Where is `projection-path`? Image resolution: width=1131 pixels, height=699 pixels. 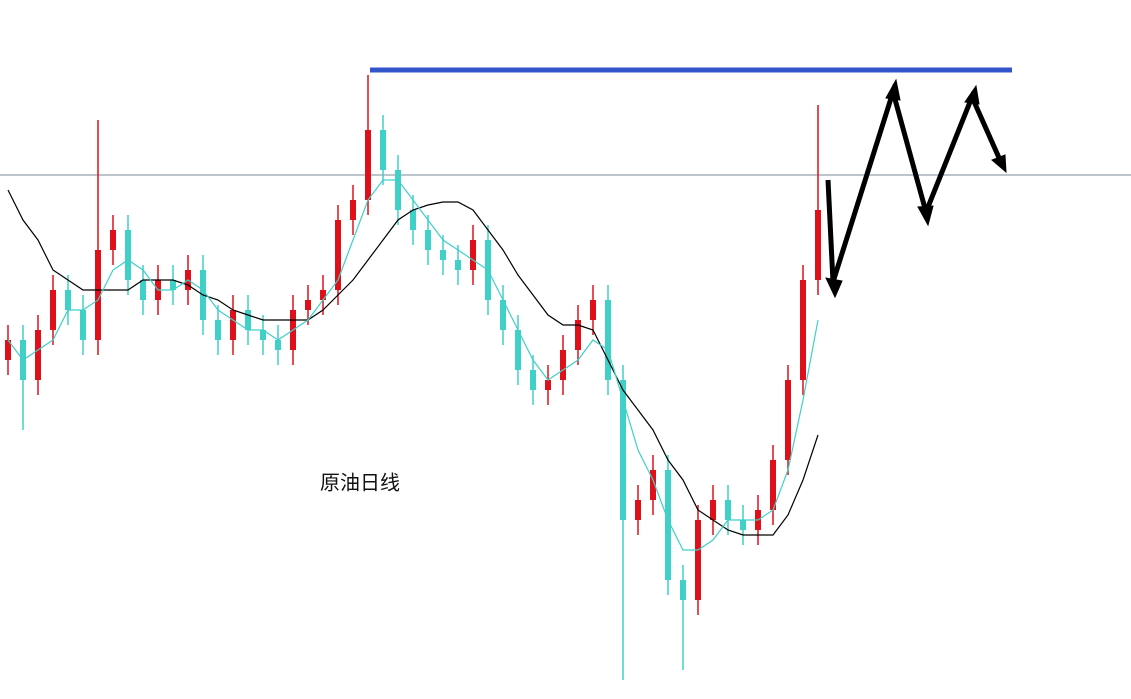
projection-path is located at coordinates (914, 183).